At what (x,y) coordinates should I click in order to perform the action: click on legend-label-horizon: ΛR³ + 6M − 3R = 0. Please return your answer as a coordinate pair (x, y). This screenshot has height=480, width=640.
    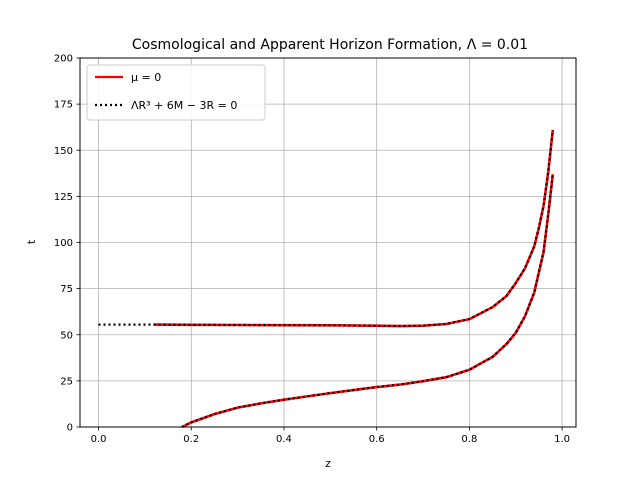
    Looking at the image, I should click on (184, 105).